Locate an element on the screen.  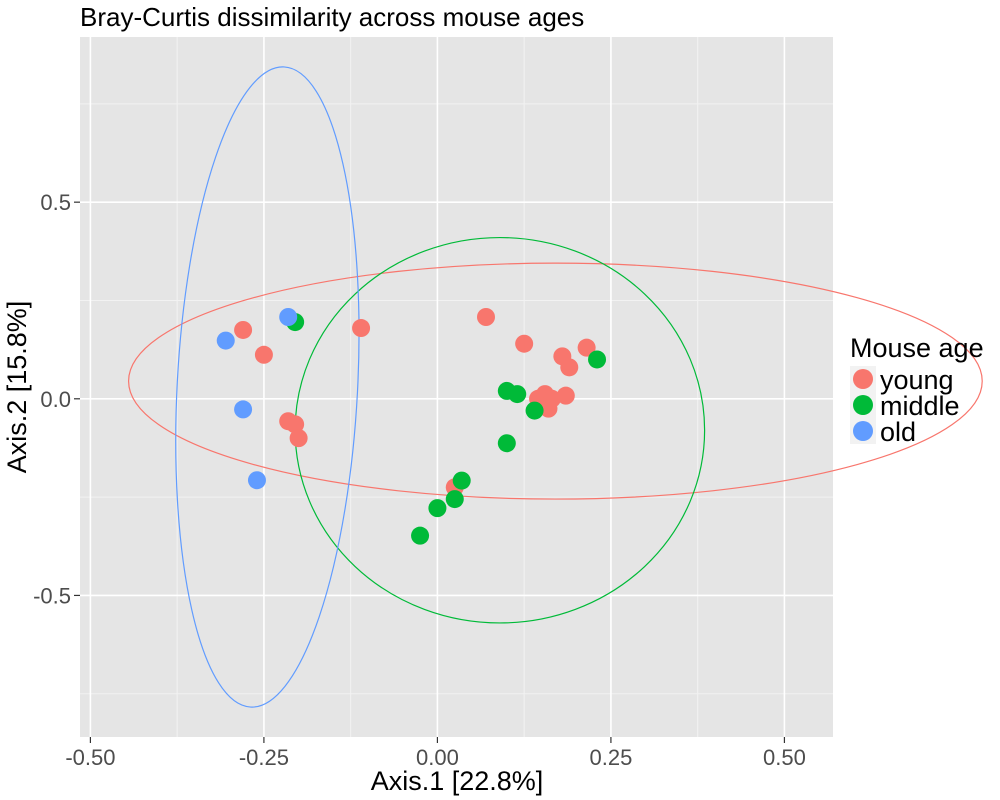
y-tick-label: 0.0 is located at coordinates (55, 399).